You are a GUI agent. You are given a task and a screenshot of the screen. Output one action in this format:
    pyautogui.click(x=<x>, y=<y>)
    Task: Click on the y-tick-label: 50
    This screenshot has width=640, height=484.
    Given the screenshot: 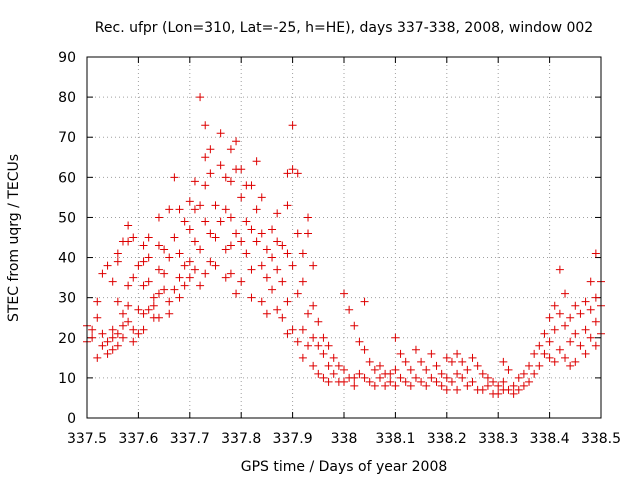 What is the action you would take?
    pyautogui.click(x=67, y=218)
    